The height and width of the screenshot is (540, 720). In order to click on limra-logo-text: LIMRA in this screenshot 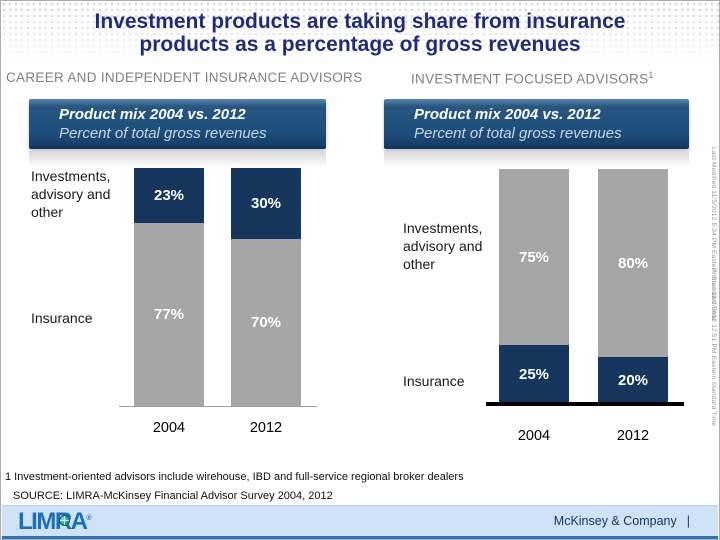, I will do `click(53, 521)`.